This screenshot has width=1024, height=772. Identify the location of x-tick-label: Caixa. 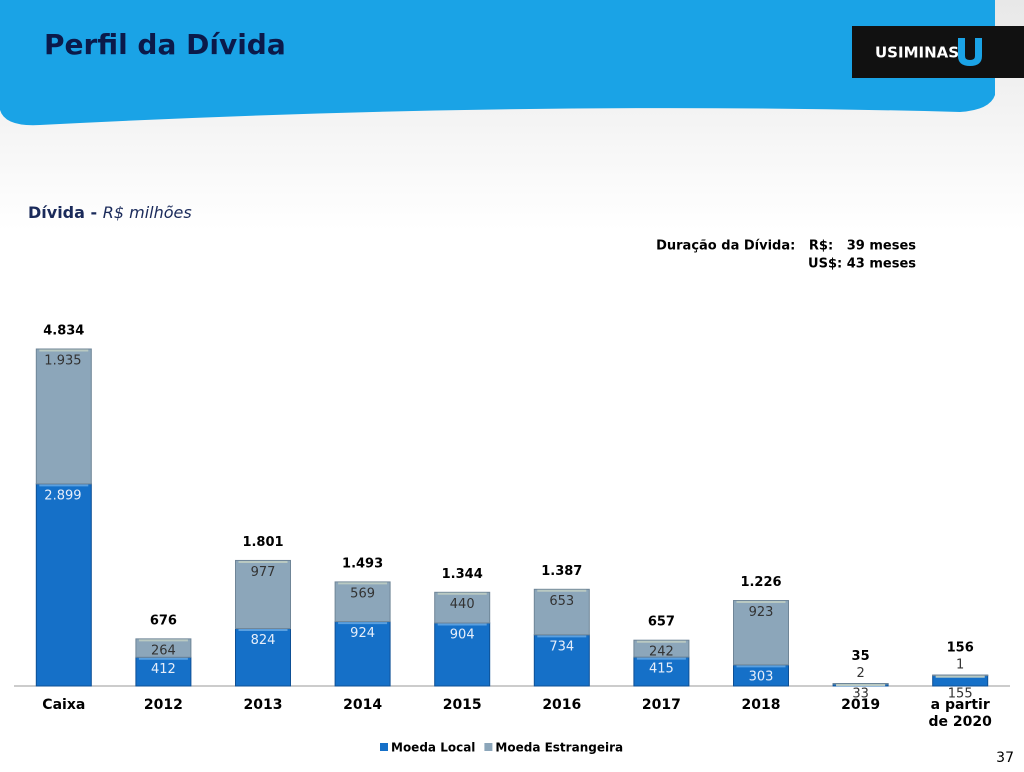
(63, 705).